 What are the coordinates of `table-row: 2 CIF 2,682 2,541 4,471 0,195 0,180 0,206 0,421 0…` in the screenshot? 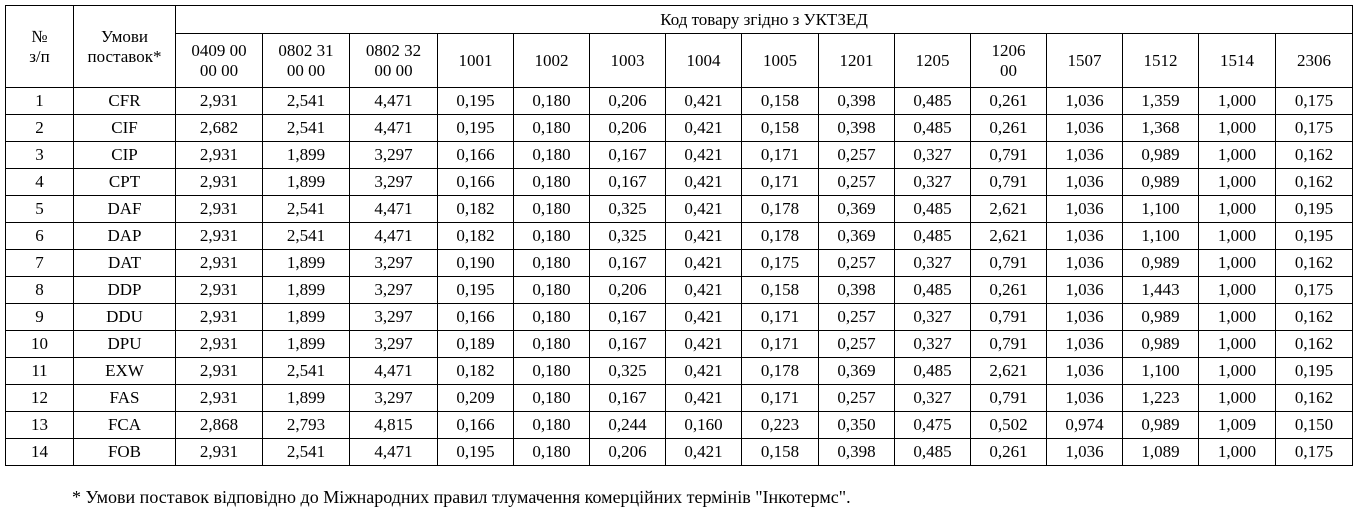 It's located at (679, 128).